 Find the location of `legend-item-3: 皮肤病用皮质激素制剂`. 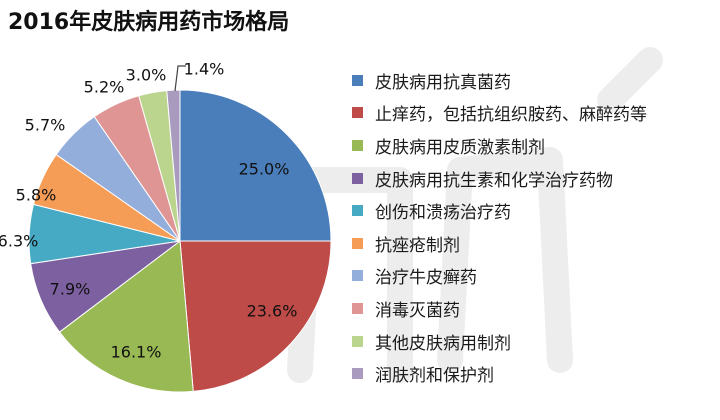

legend-item-3: 皮肤病用皮质激素制剂 is located at coordinates (499, 145).